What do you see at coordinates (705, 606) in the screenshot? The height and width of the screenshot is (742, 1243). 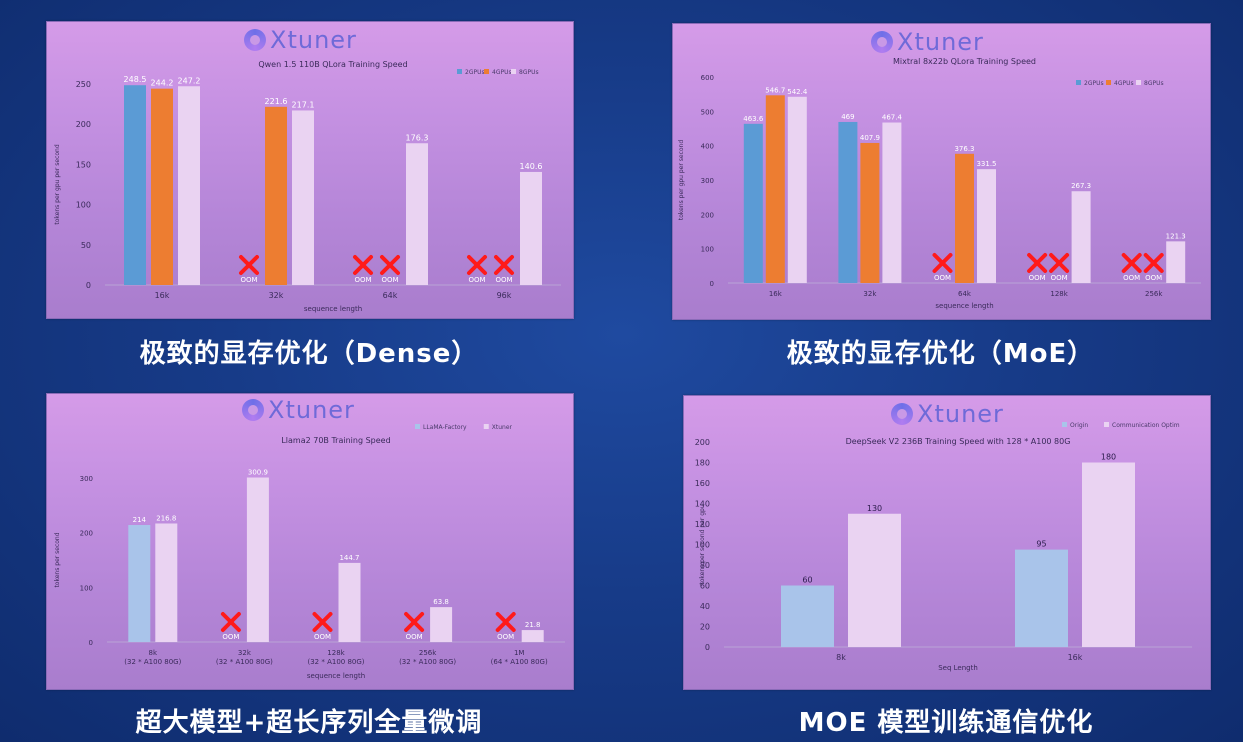 I see `y-tick-label: 40` at bounding box center [705, 606].